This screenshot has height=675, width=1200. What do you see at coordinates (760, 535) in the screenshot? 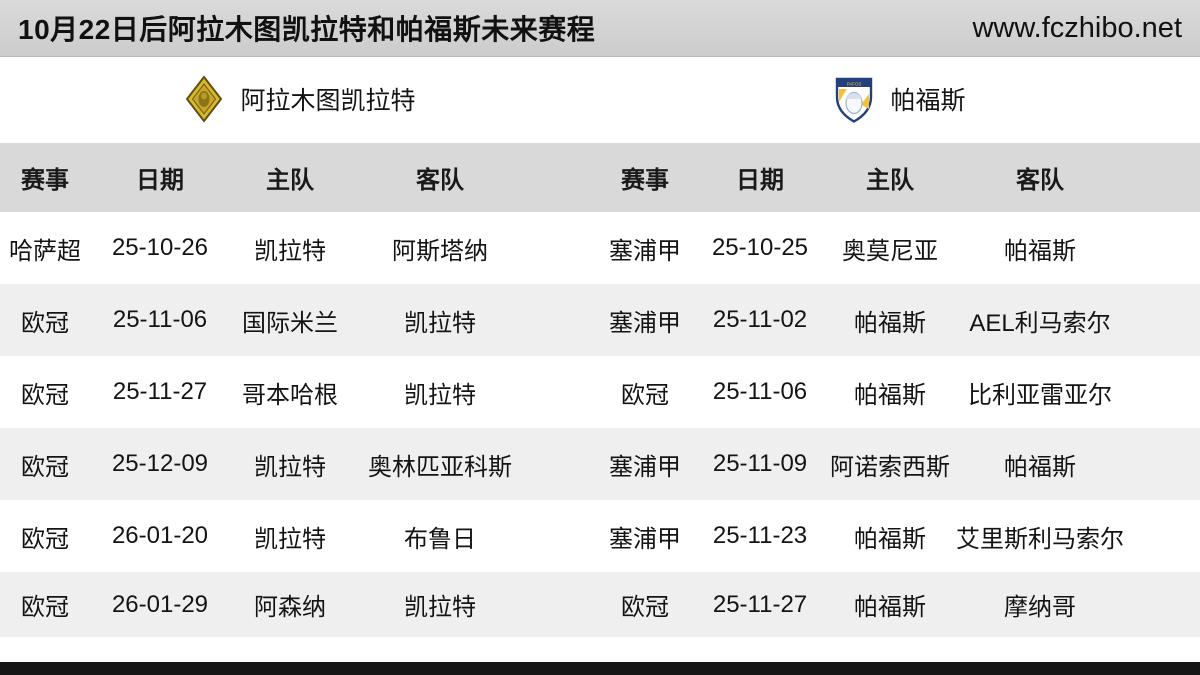
I see `date-cell: 25-11-23` at bounding box center [760, 535].